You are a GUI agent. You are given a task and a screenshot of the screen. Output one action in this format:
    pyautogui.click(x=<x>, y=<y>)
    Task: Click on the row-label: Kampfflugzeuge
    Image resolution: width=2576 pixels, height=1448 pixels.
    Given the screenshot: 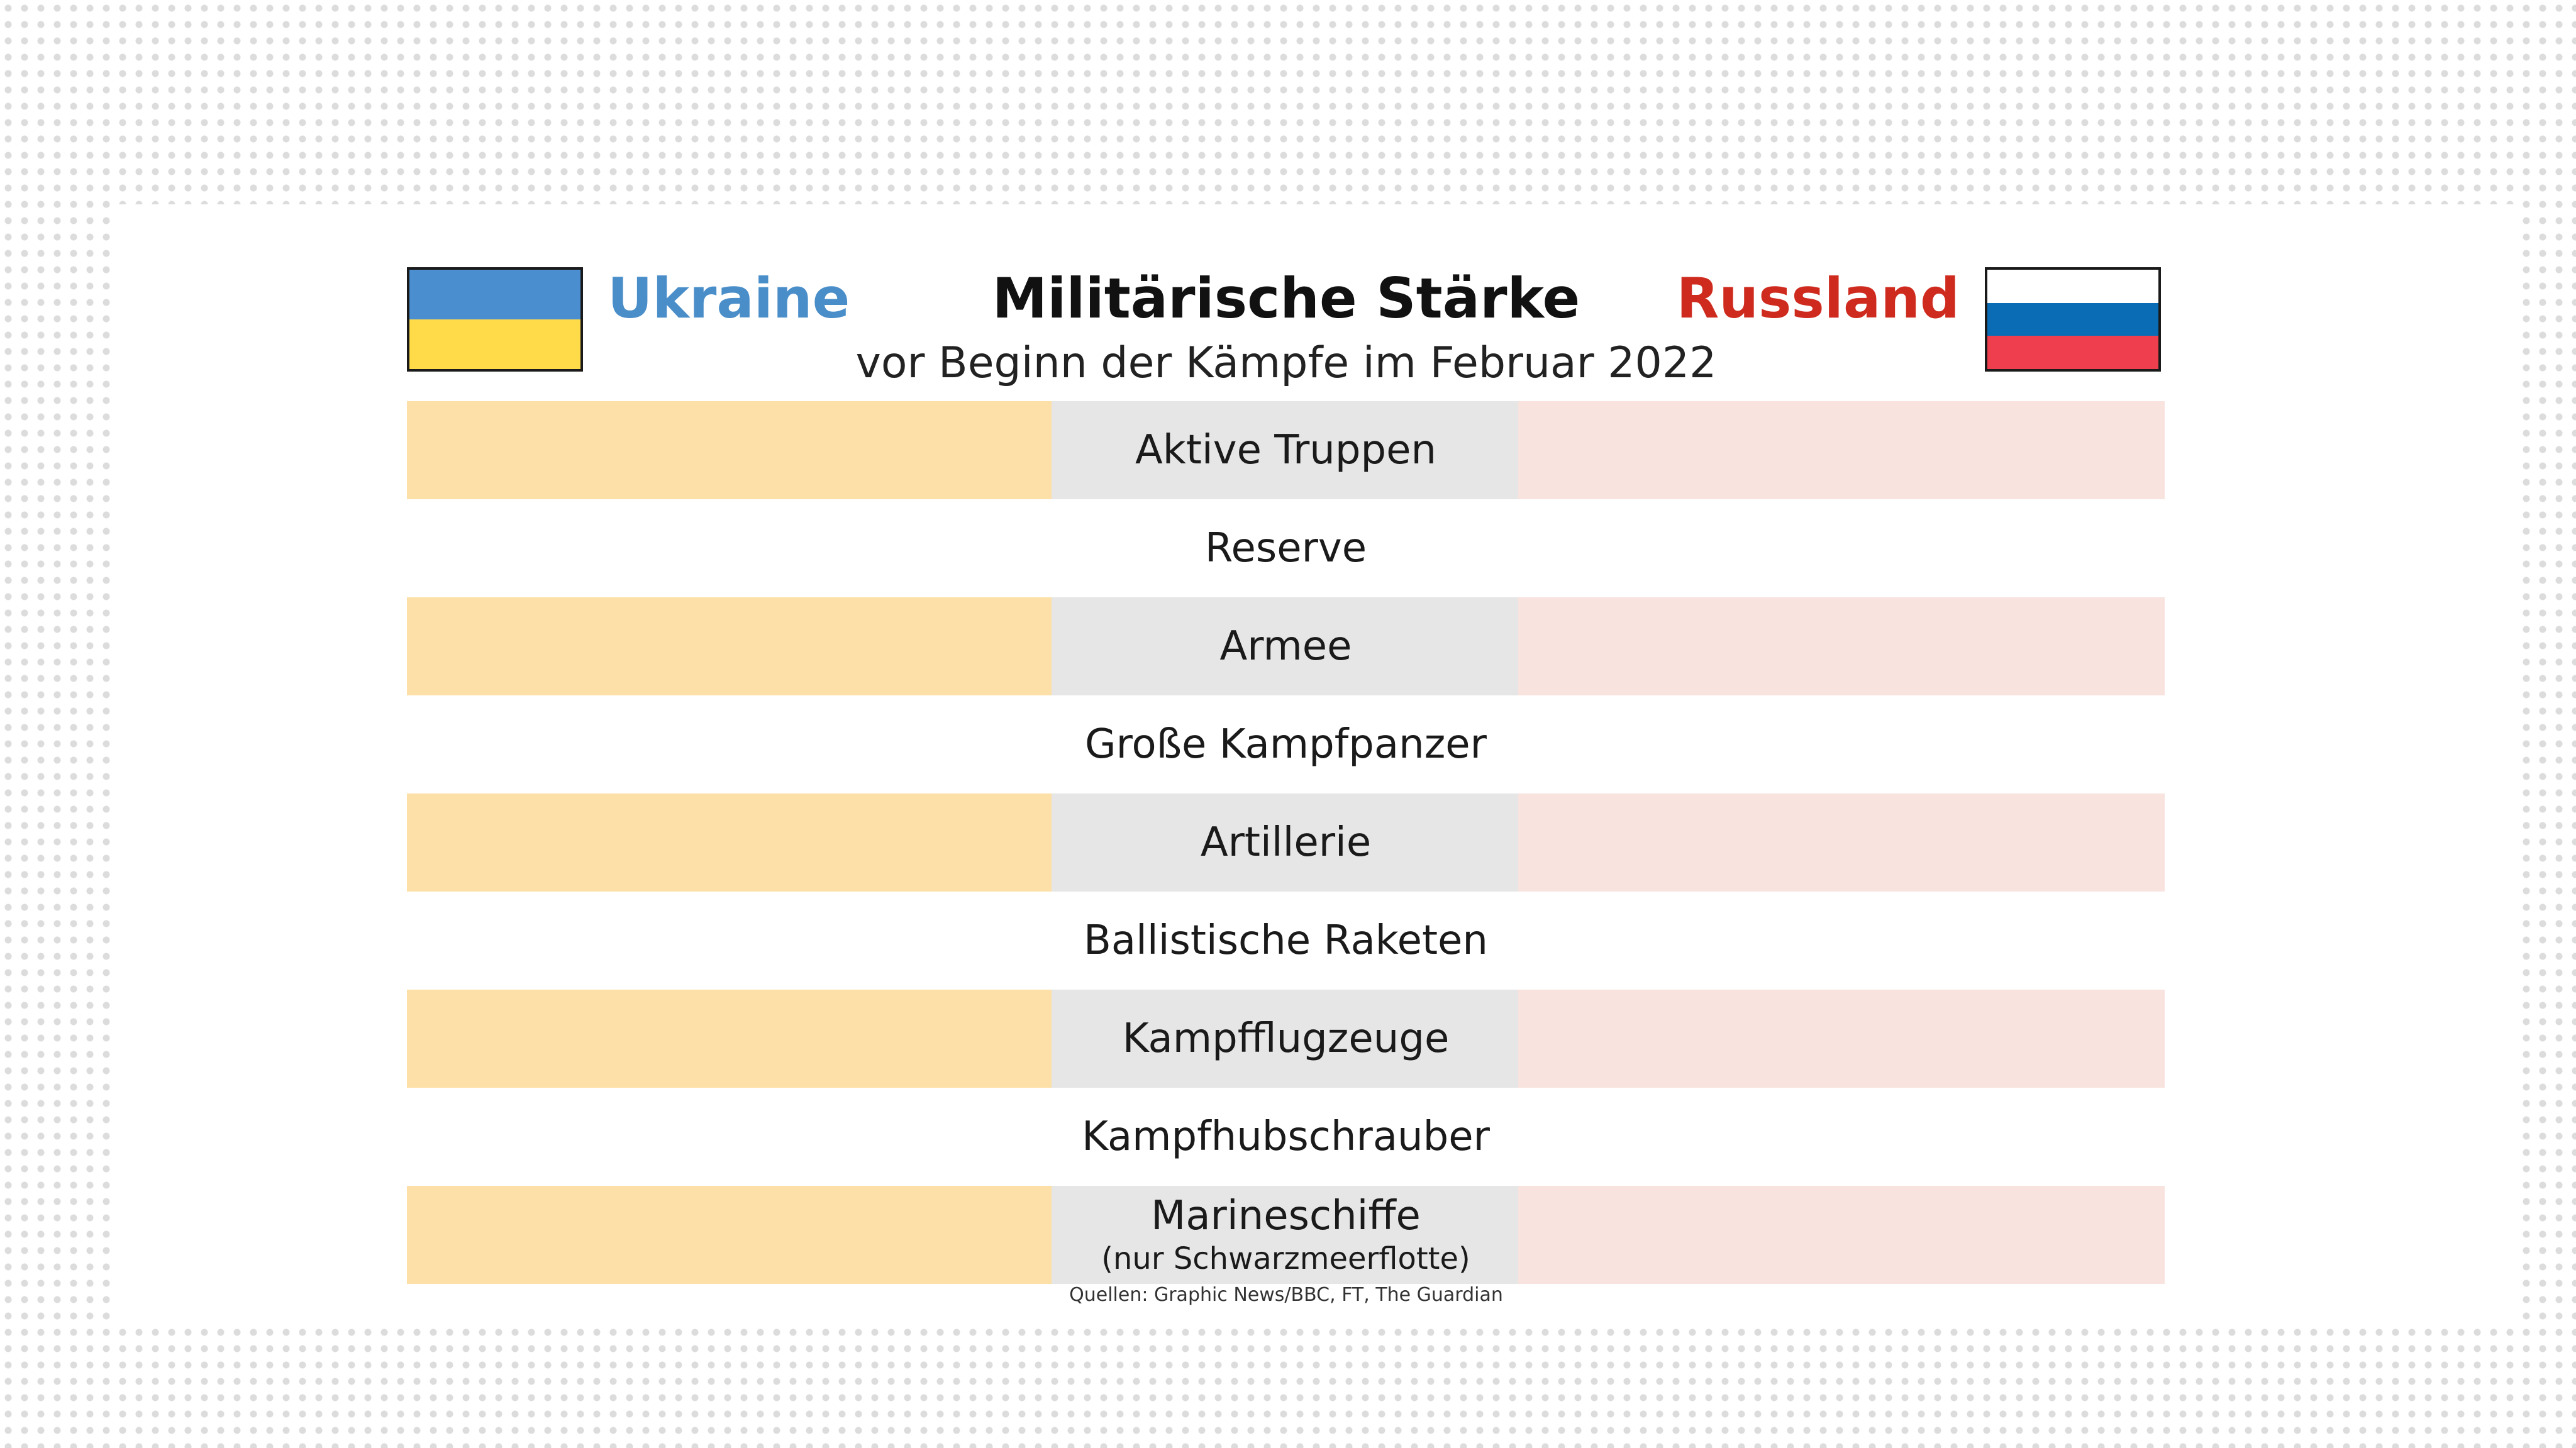 What is the action you would take?
    pyautogui.click(x=1286, y=1038)
    